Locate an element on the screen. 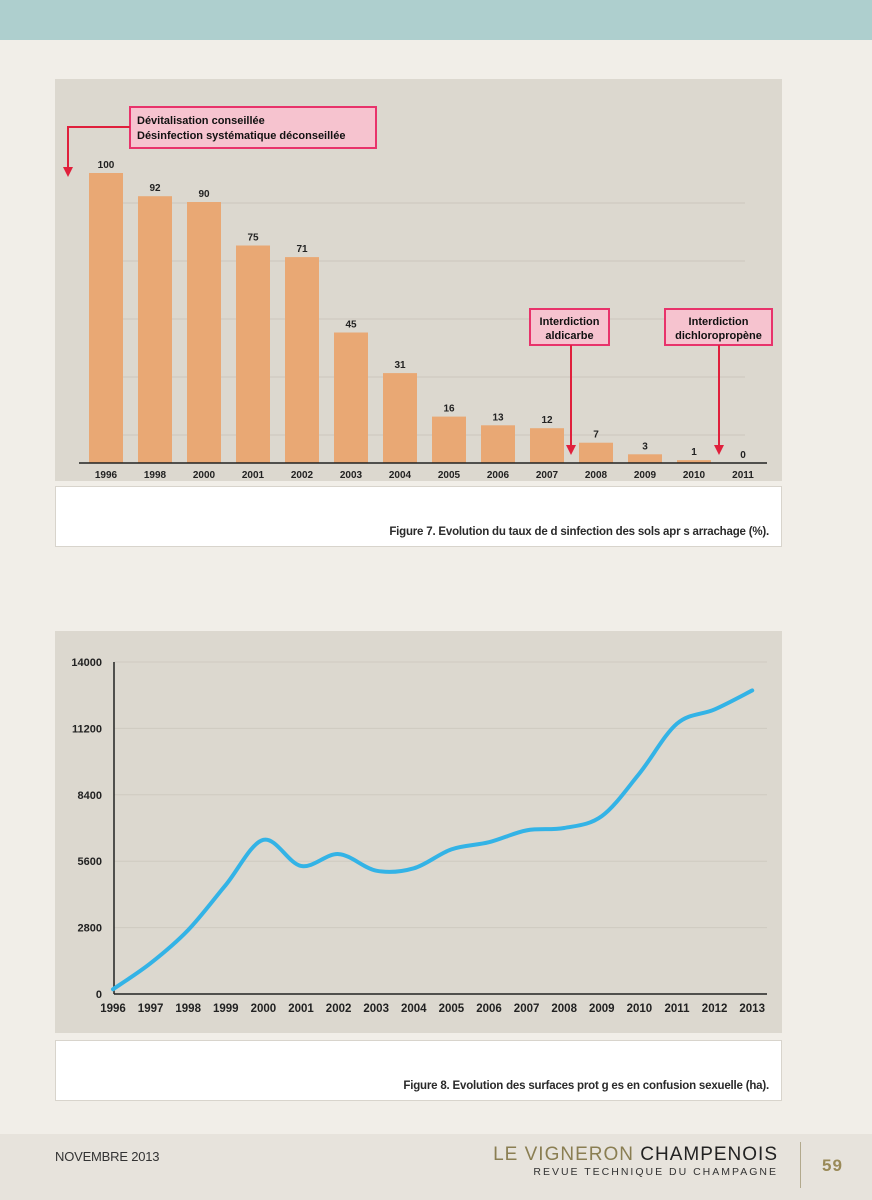  y-tick-label: 2800 is located at coordinates (90, 929).